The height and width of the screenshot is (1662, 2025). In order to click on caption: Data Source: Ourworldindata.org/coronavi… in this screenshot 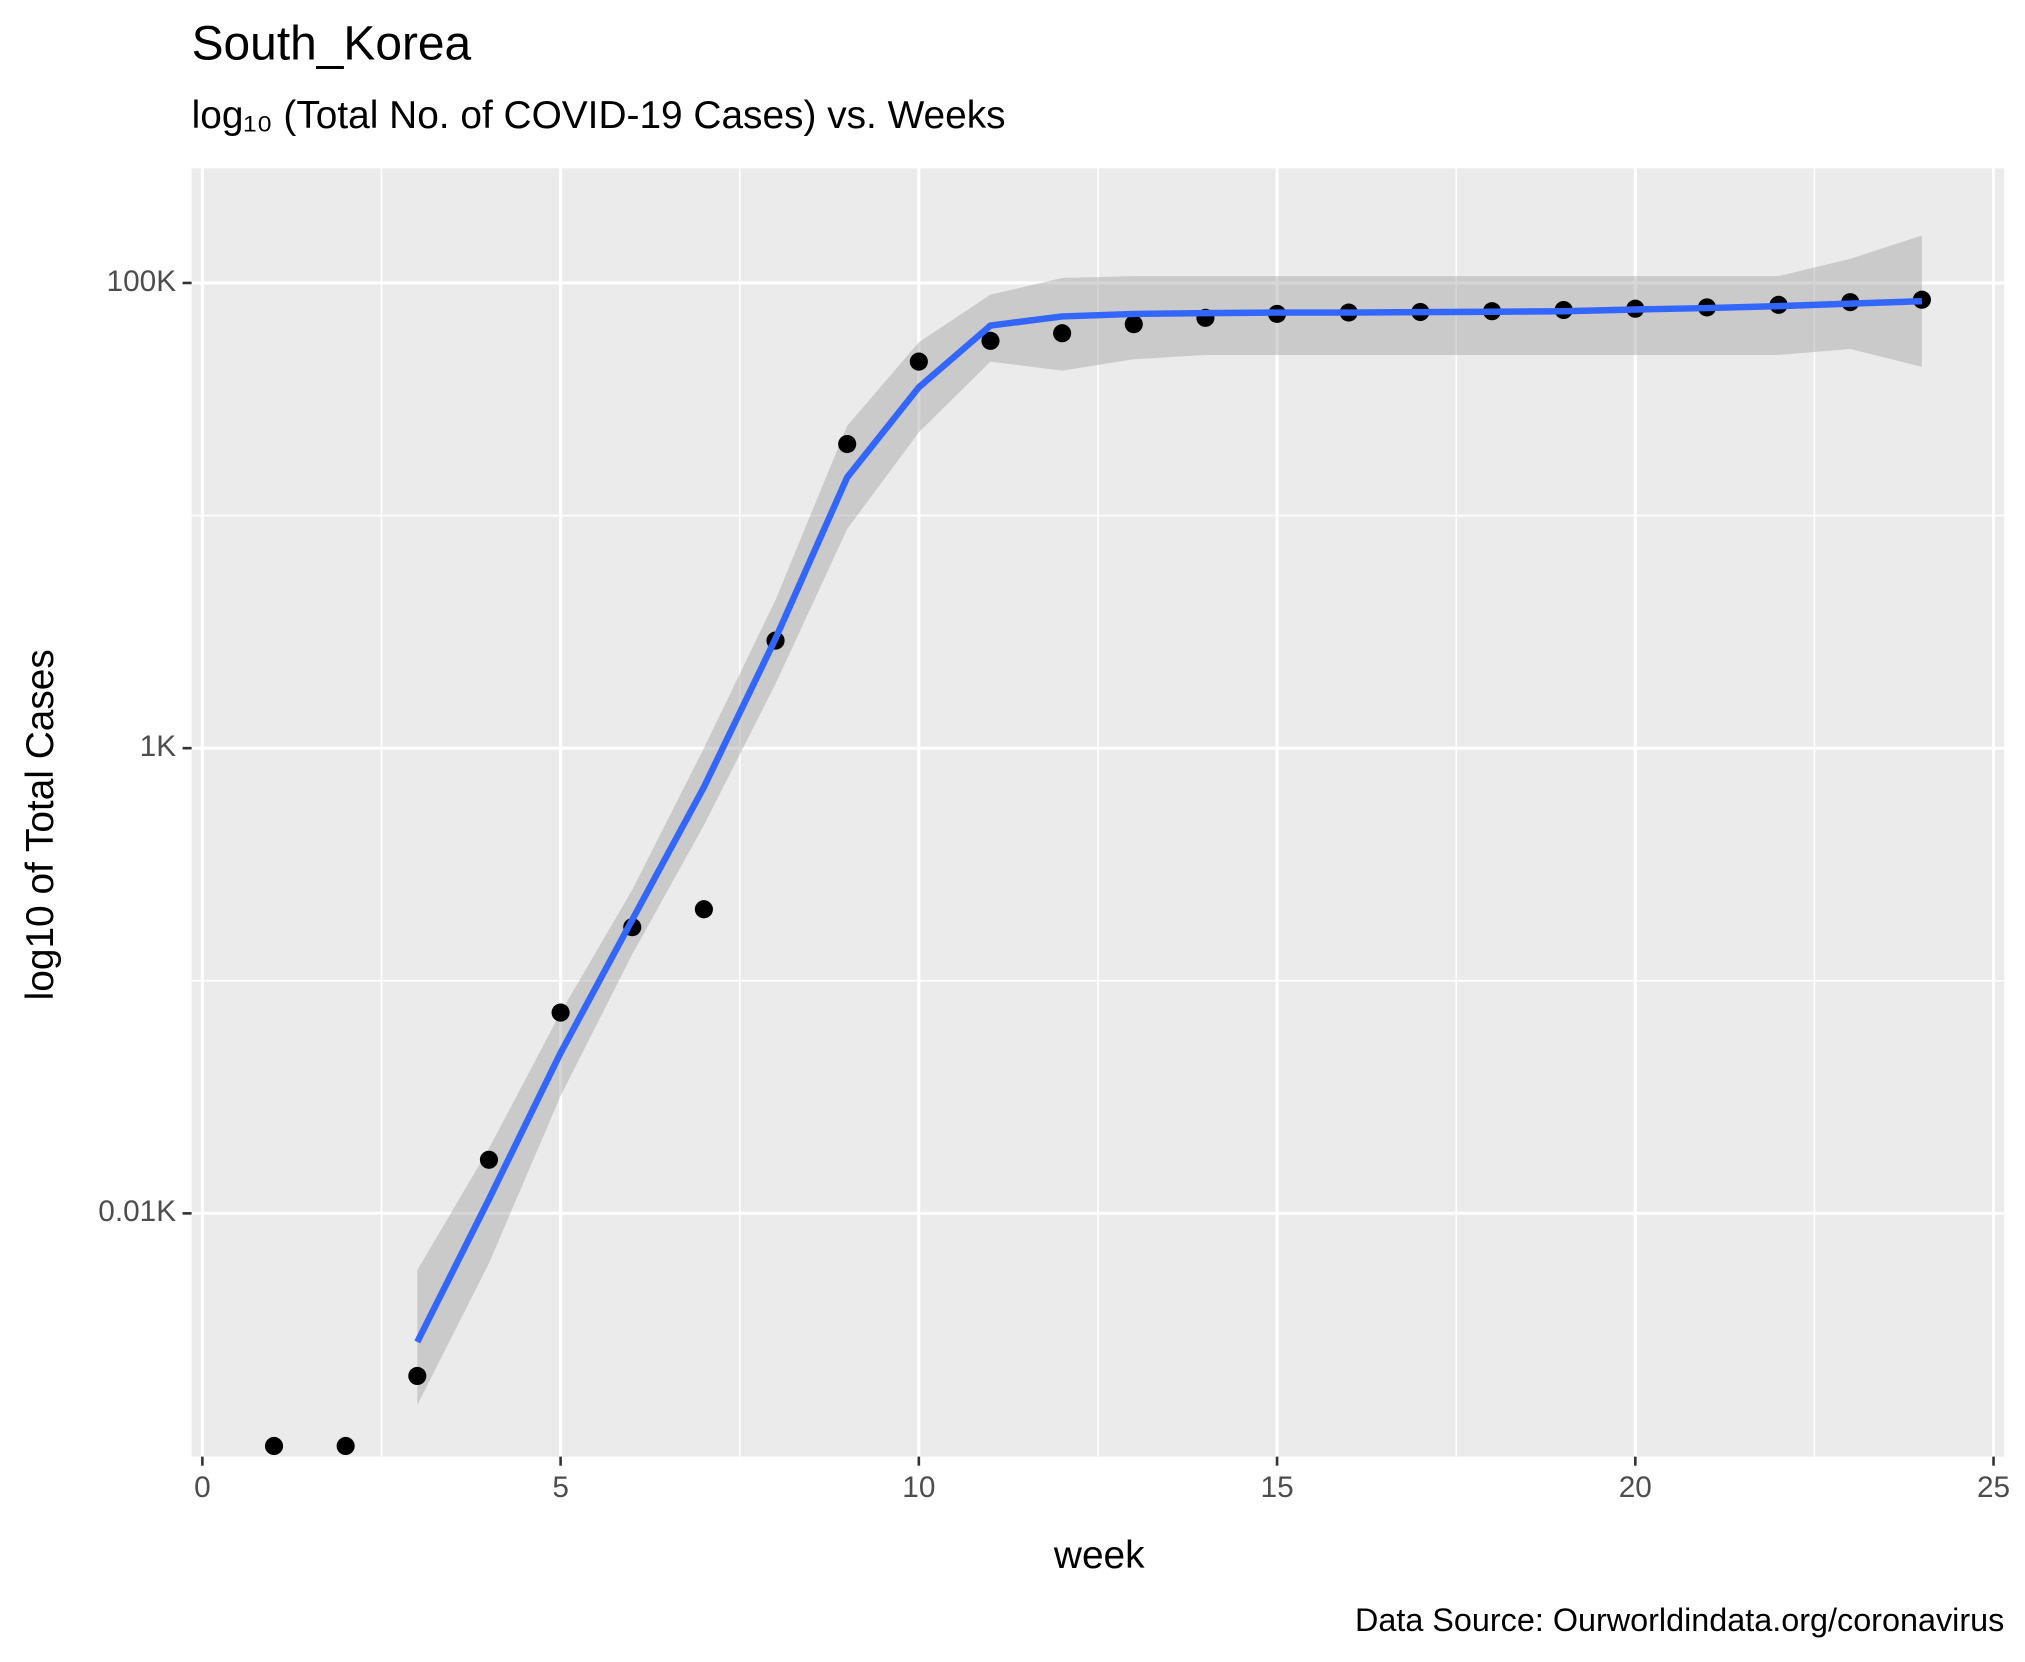, I will do `click(1679, 1620)`.